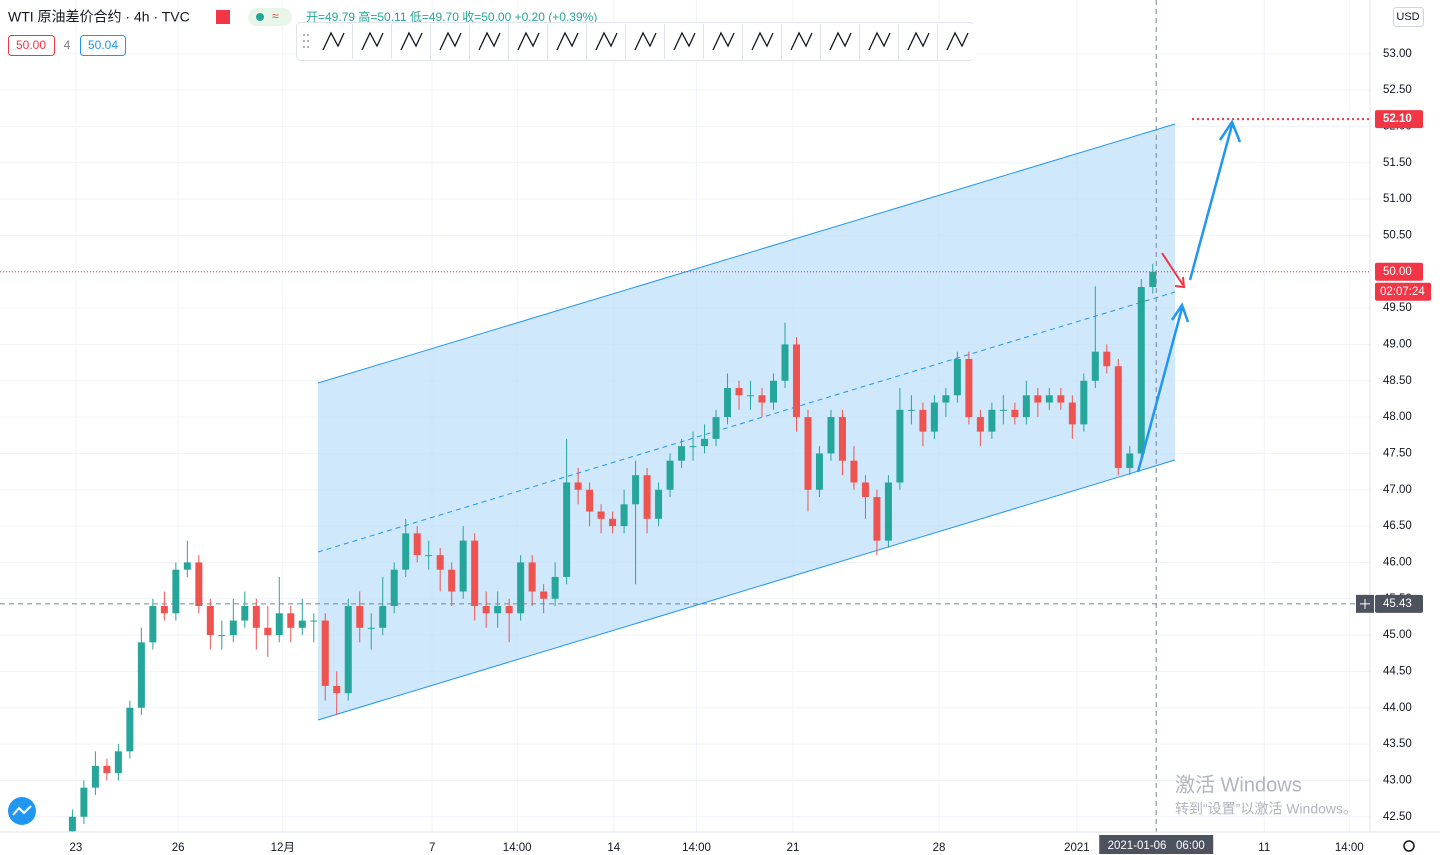 This screenshot has height=855, width=1440. Describe the element at coordinates (1397, 344) in the screenshot. I see `y-tick-label: 49.00` at that location.